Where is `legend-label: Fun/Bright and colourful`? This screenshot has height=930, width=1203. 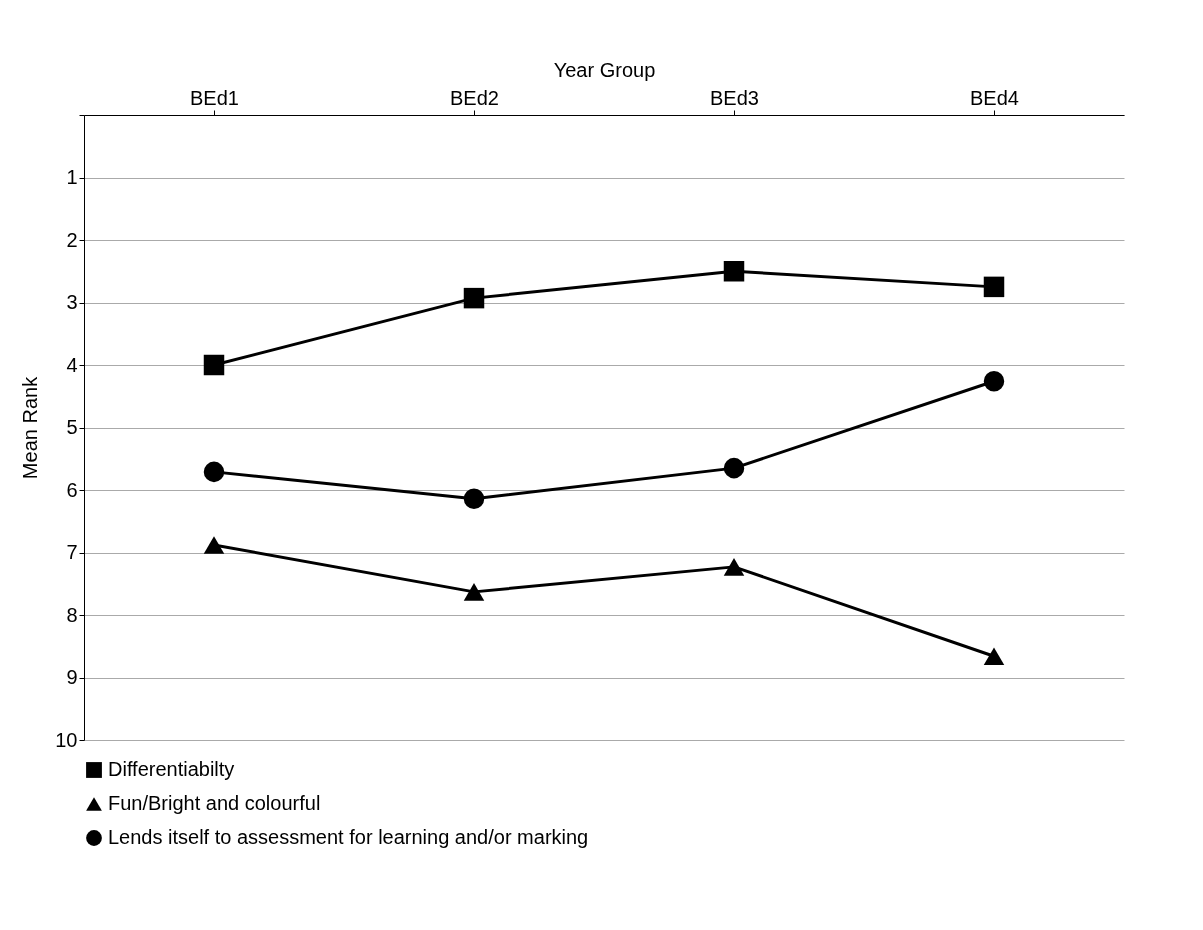
legend-label: Fun/Bright and colourful is located at coordinates (214, 803).